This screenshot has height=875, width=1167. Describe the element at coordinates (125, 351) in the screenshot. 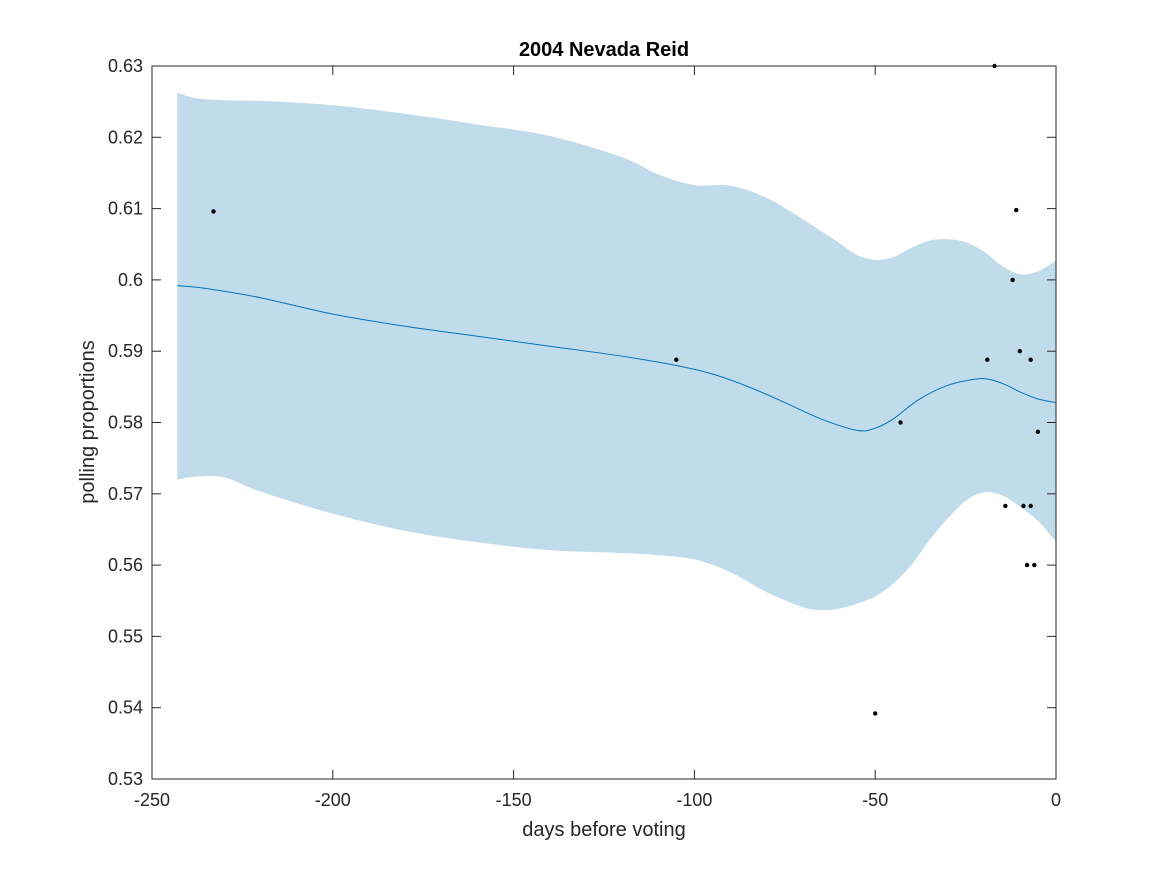

I see `y-tick-label: 0.59` at that location.